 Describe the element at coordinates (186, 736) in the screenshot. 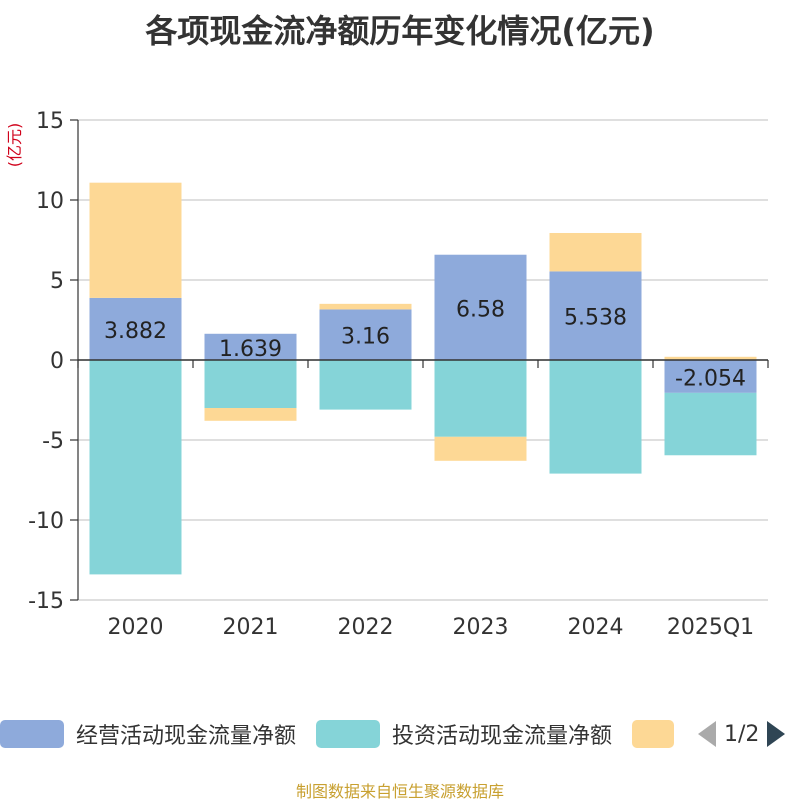

I see `legend-label-operating: 经营活动现金流量净额` at that location.